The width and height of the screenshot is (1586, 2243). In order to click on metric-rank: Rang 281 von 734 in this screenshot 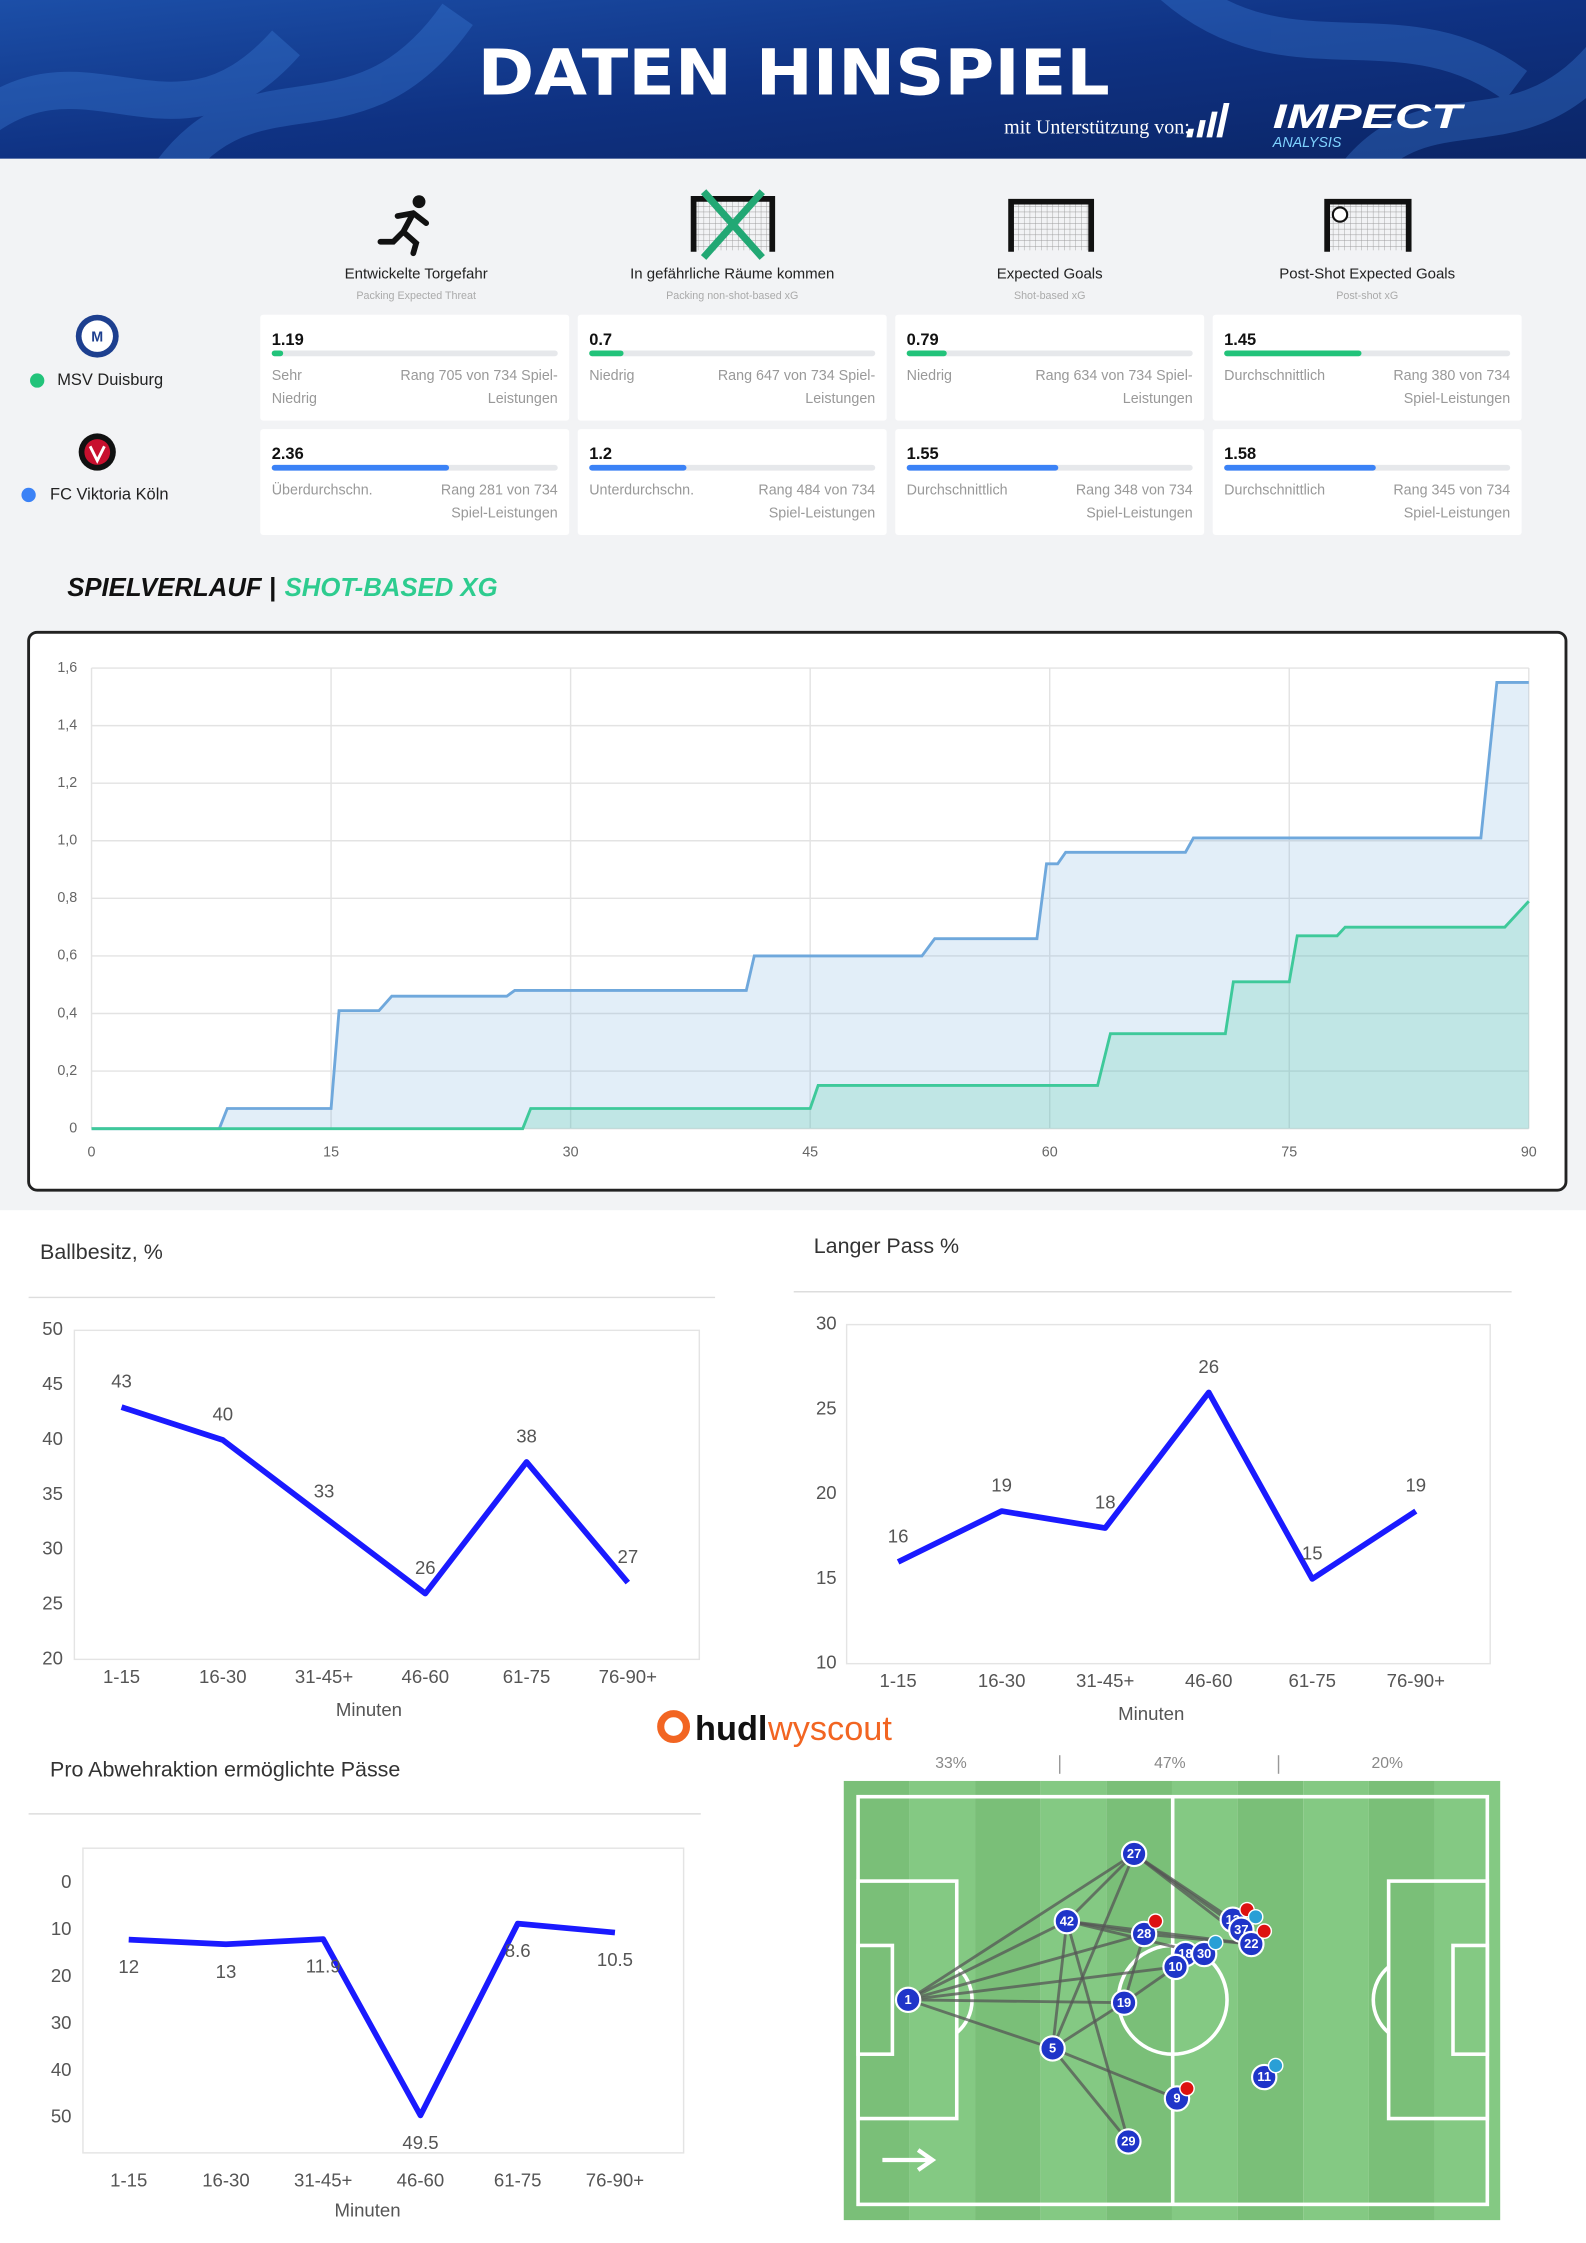, I will do `click(499, 490)`.